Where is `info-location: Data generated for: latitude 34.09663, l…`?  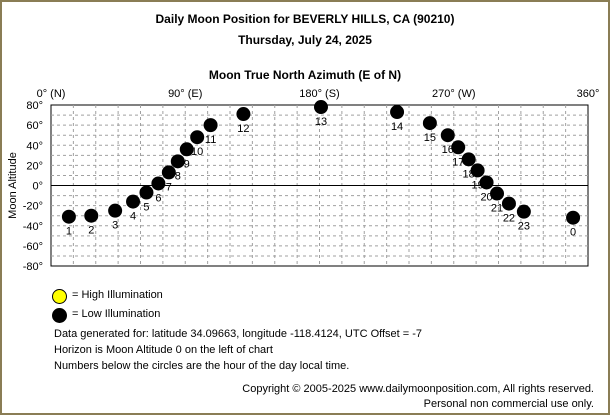 info-location: Data generated for: latitude 34.09663, l… is located at coordinates (238, 334).